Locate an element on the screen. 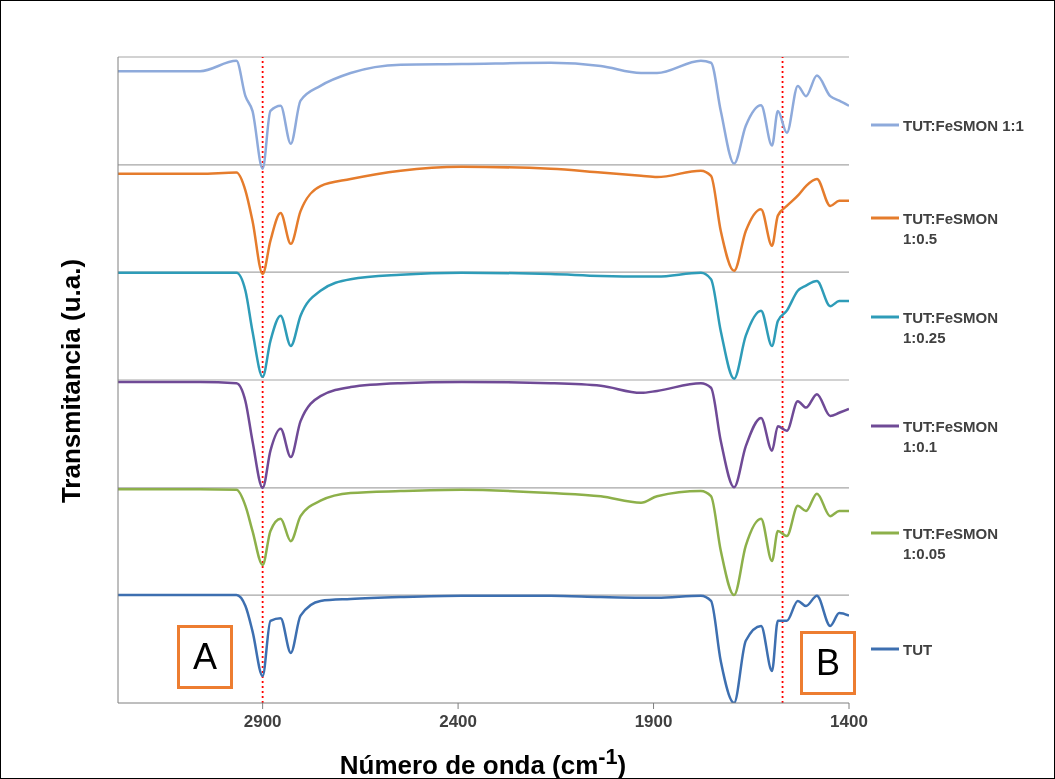  x-tick-label: 1400 is located at coordinates (849, 722).